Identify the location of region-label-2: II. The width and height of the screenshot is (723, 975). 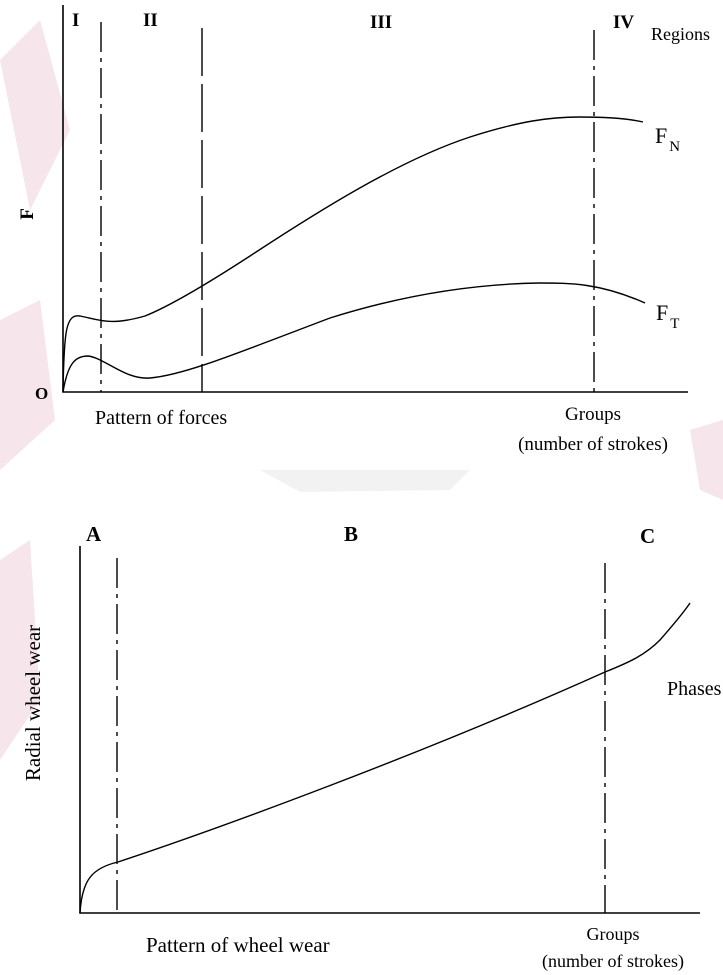
(150, 20).